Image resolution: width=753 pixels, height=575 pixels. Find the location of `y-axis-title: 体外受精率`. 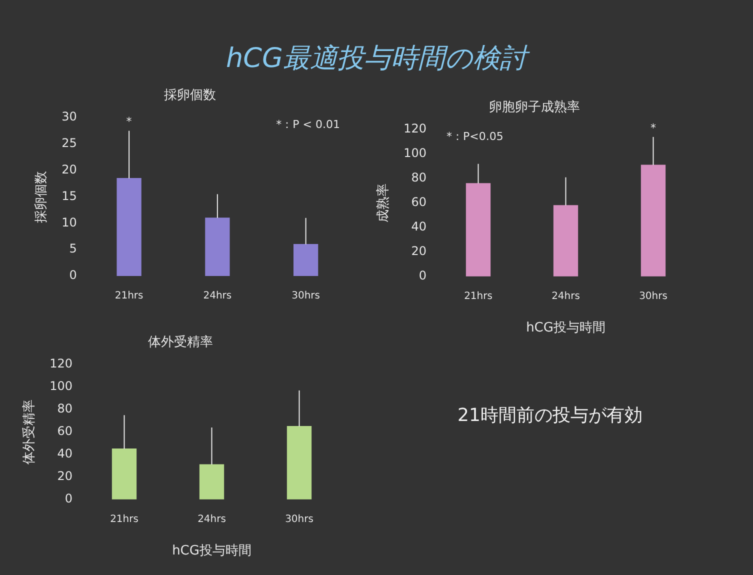

y-axis-title: 体外受精率 is located at coordinates (29, 432).